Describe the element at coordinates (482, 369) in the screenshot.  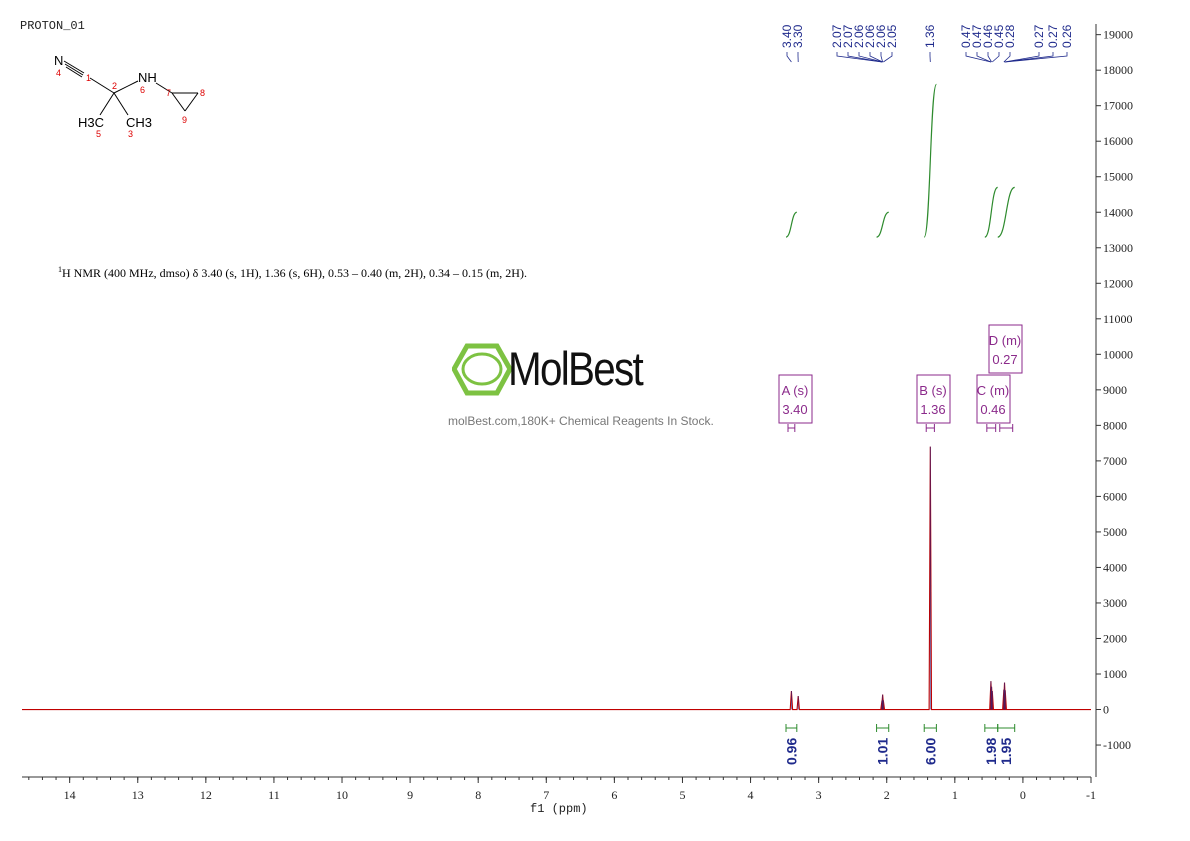
I see `benzene-logo-icon` at that location.